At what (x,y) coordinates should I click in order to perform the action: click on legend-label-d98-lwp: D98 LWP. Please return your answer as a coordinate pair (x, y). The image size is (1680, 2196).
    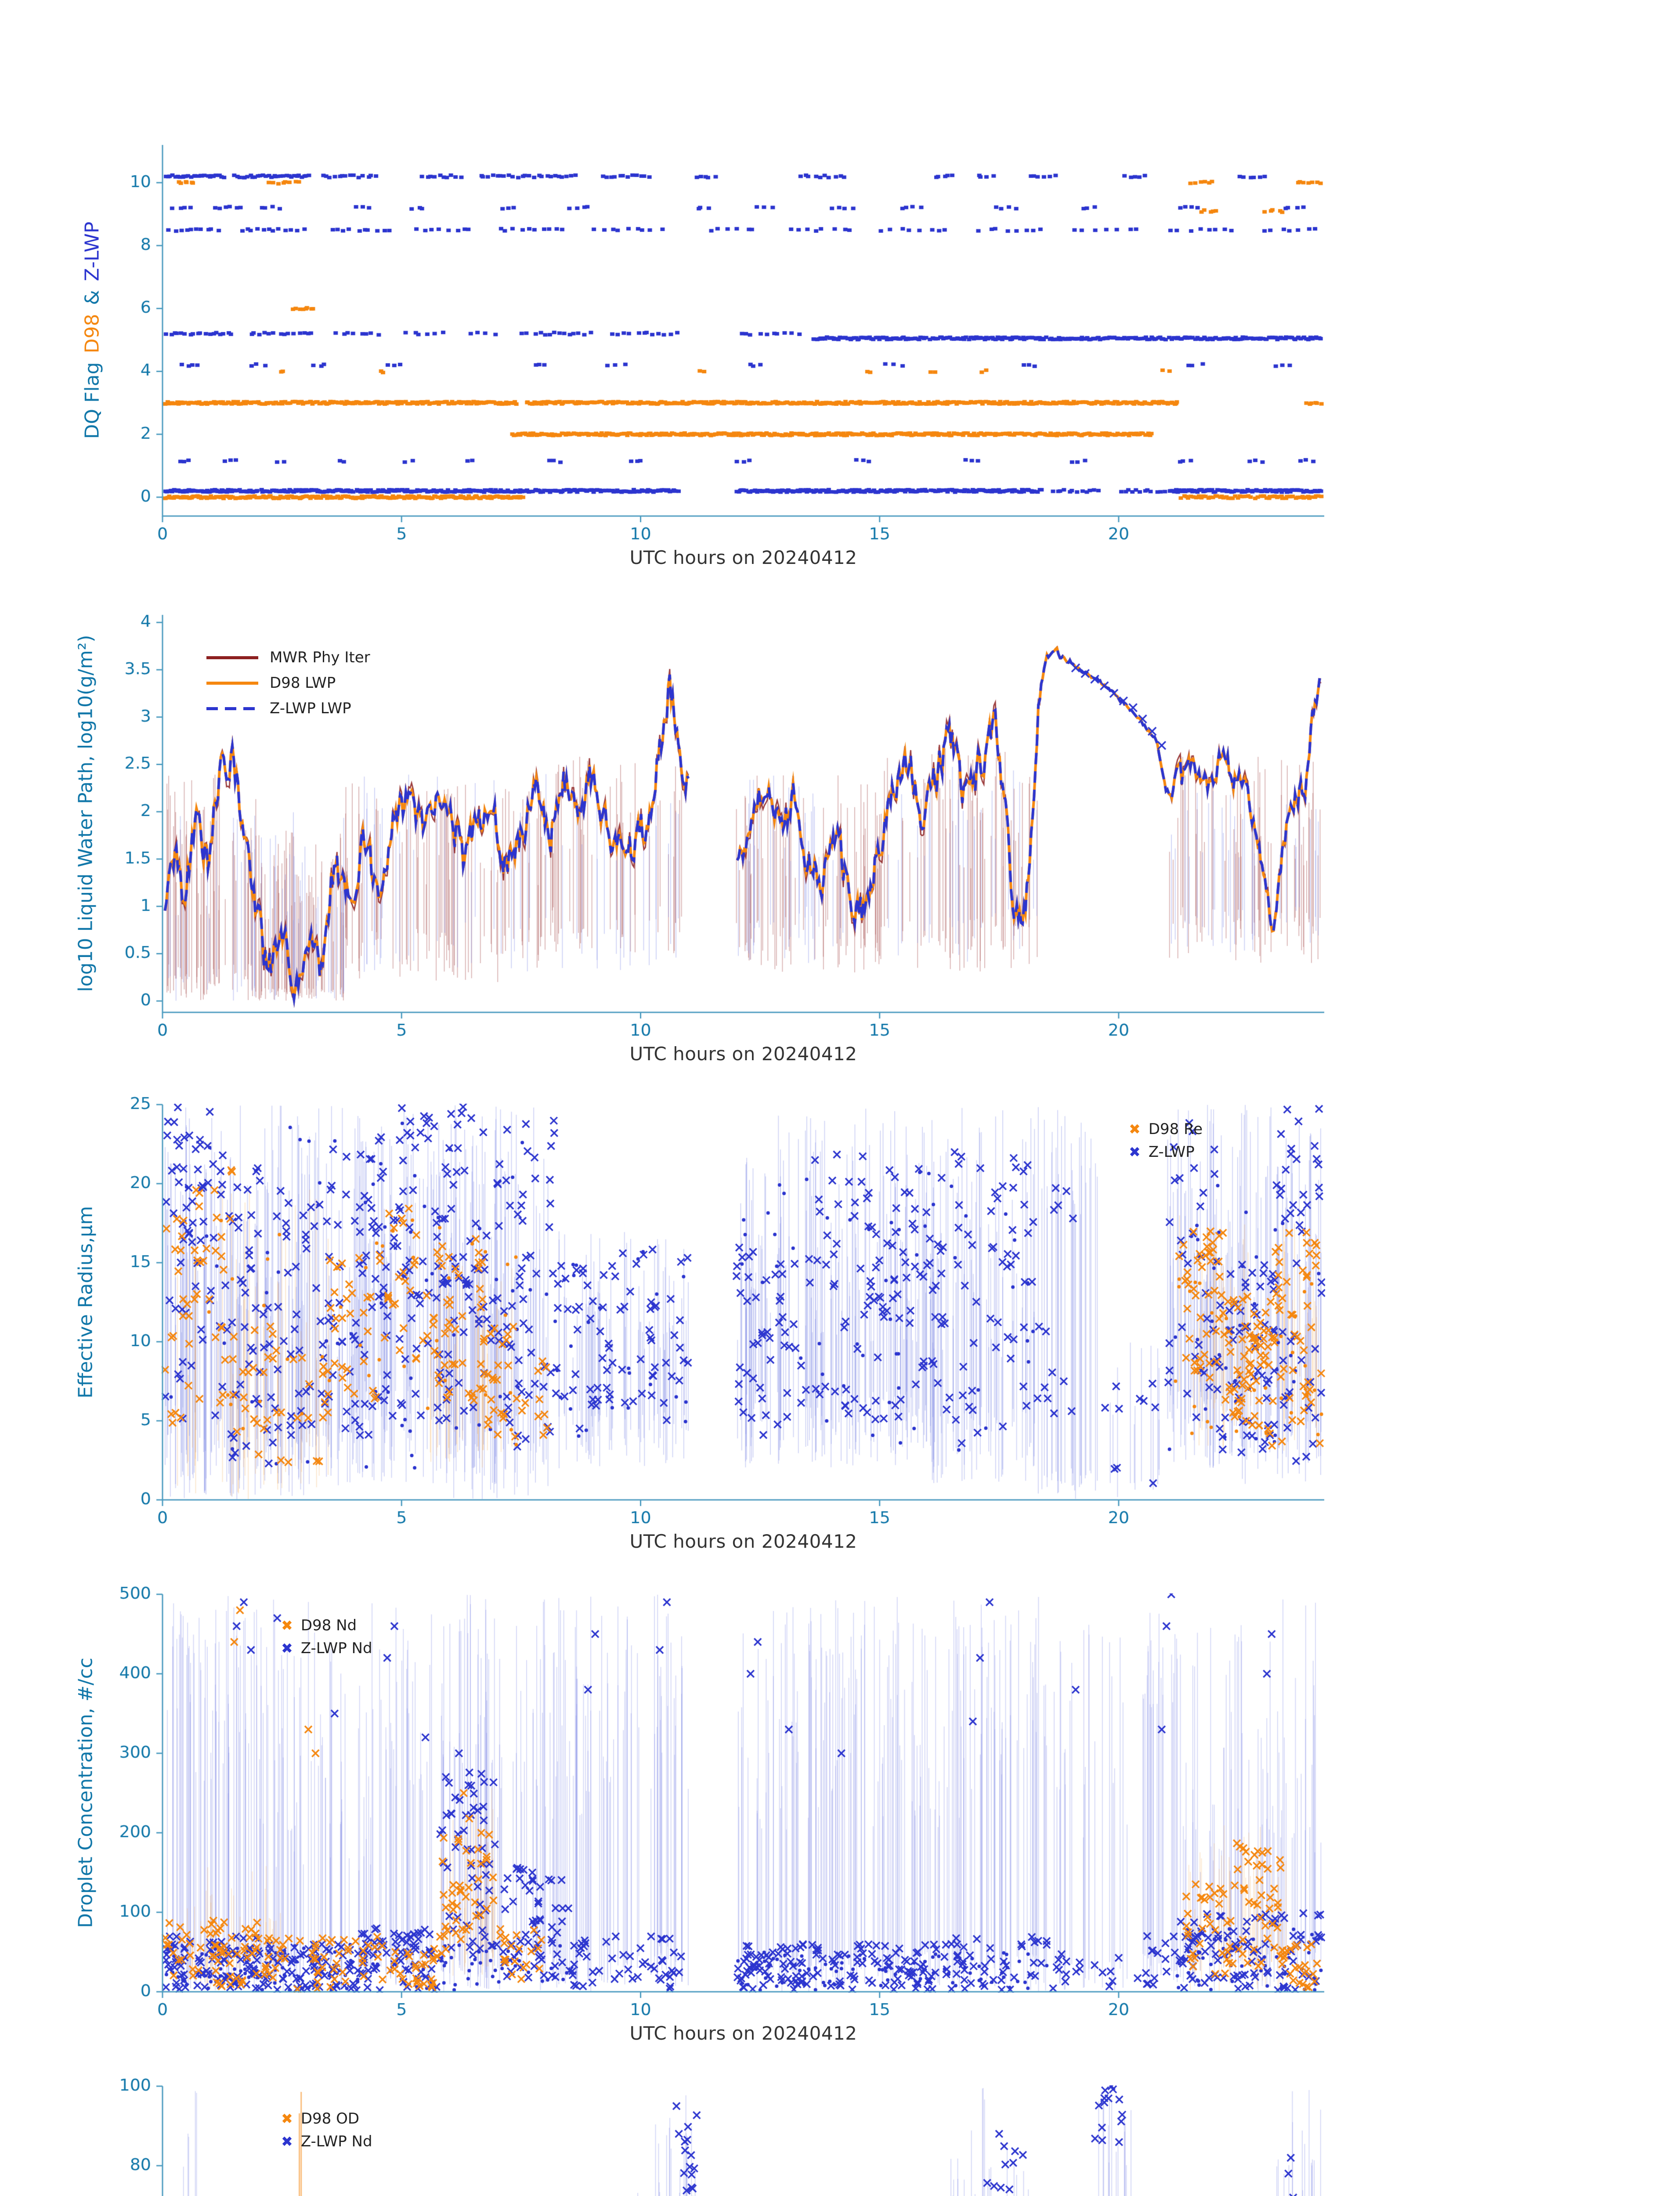
    Looking at the image, I should click on (303, 683).